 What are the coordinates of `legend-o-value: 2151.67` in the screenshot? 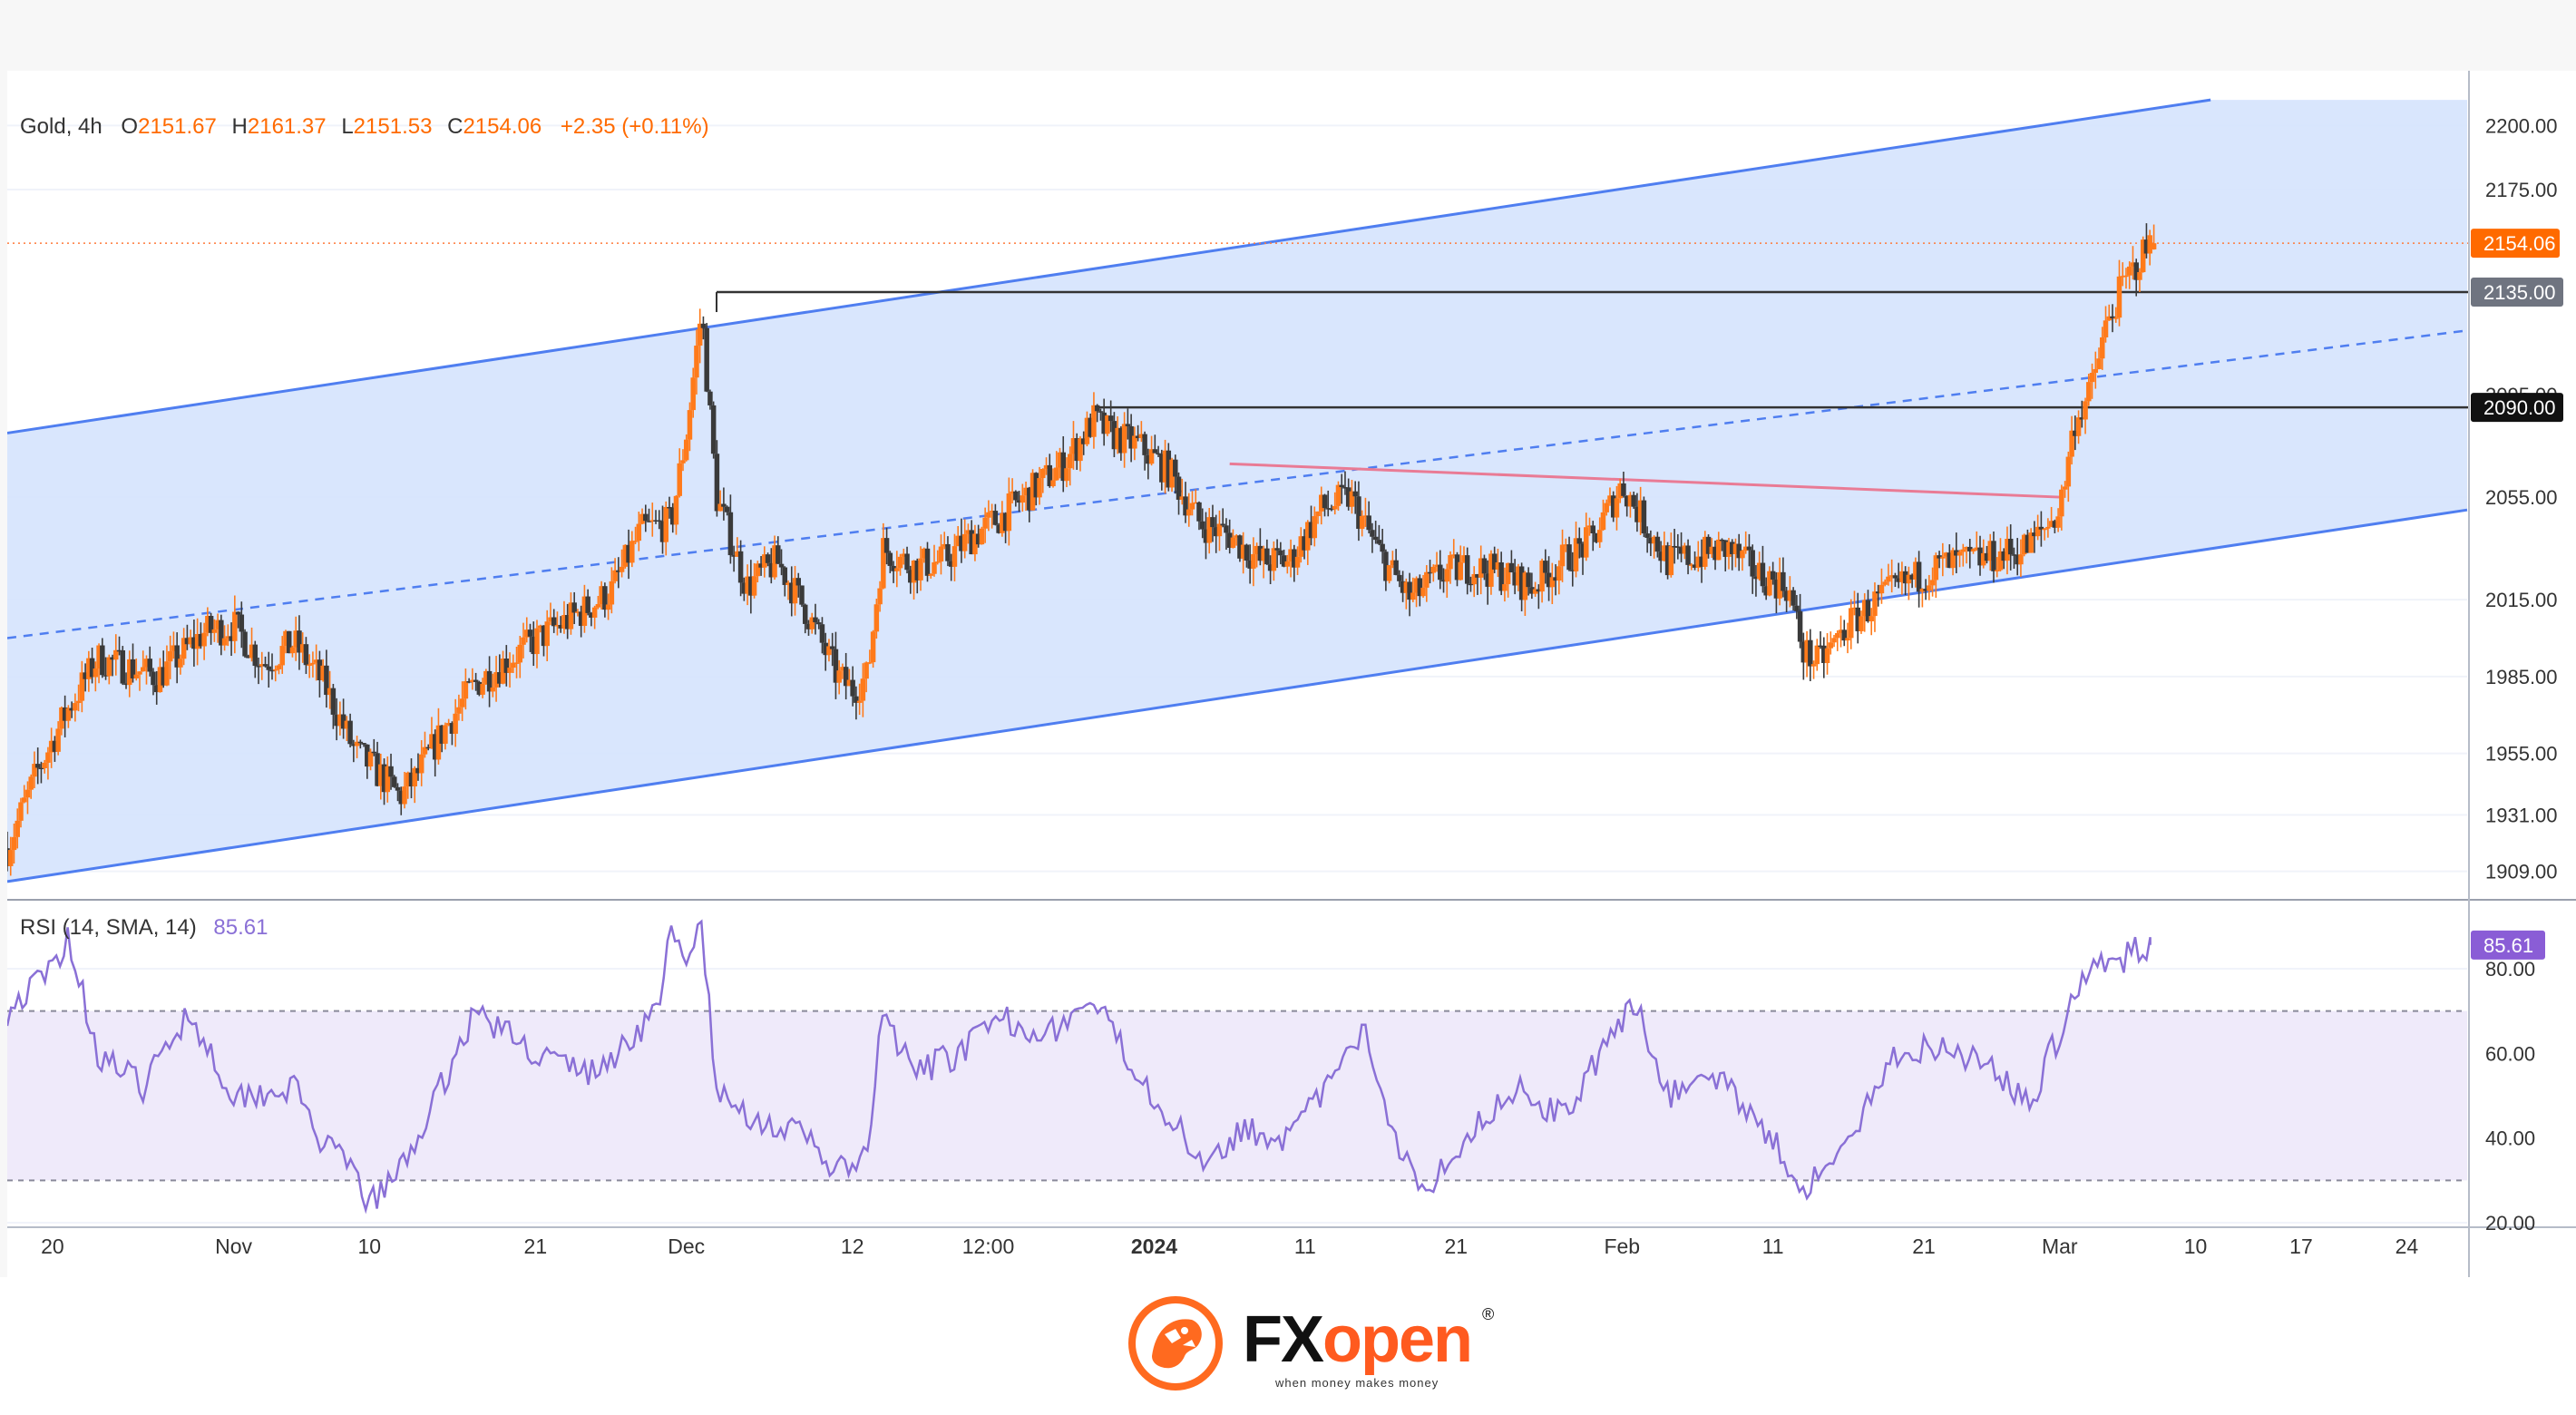 It's located at (177, 126).